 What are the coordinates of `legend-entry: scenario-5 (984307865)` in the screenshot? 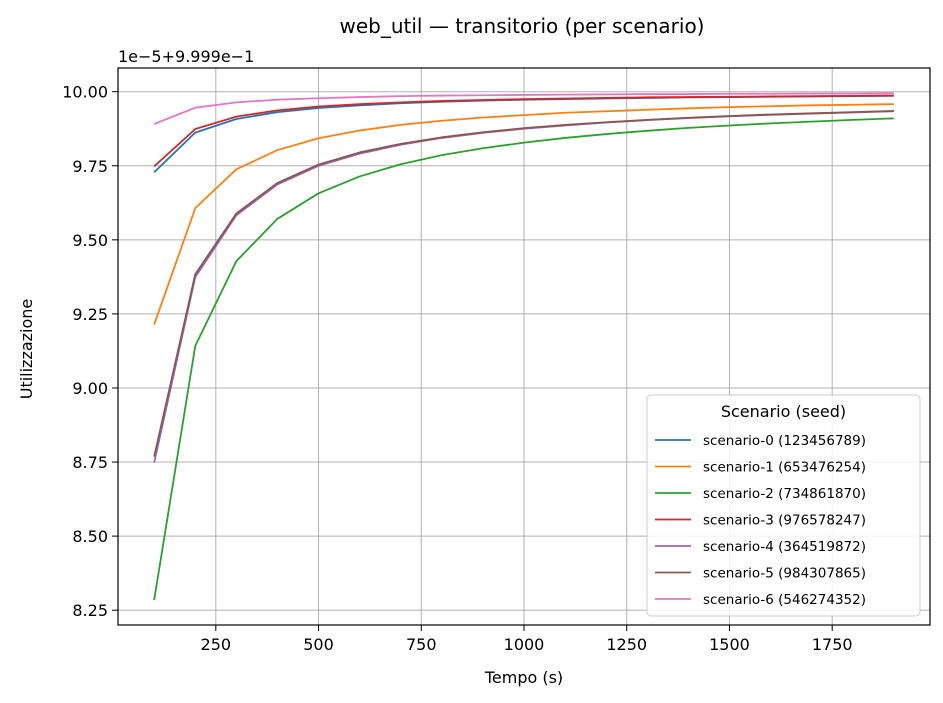 It's located at (784, 574).